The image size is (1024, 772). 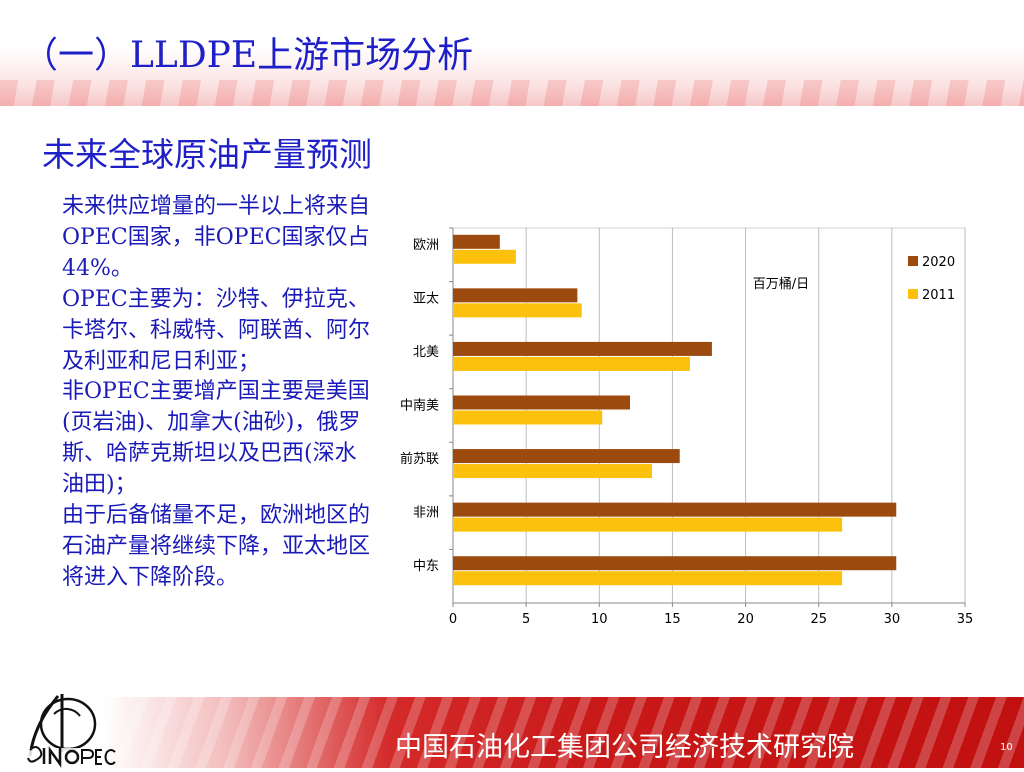 I want to click on footer-organization: 中国石油化工集团公司经济技术研究院, so click(x=624, y=747).